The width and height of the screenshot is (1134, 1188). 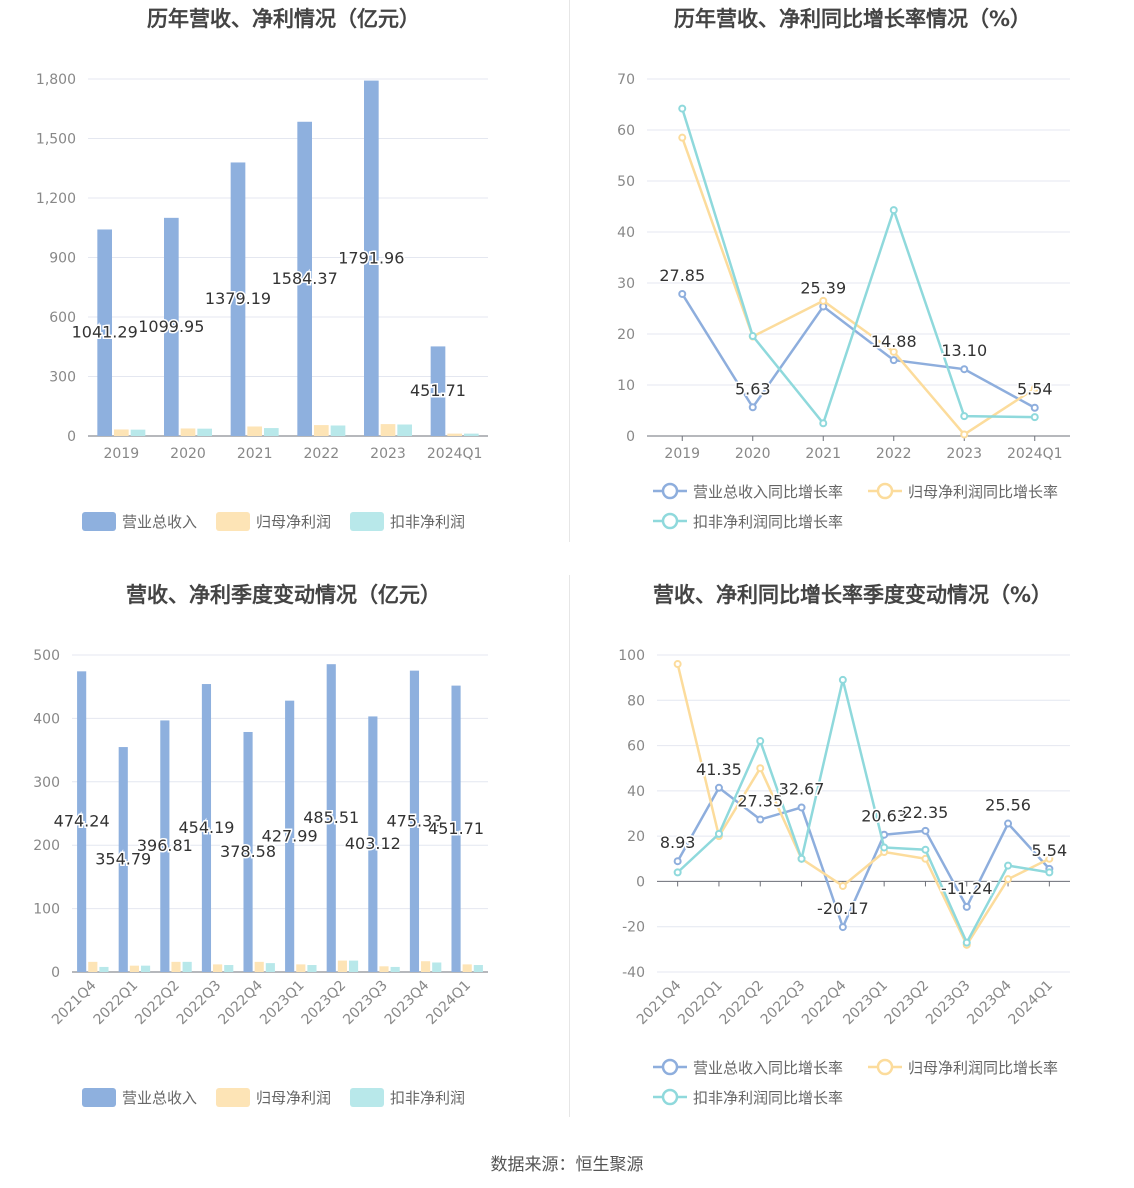 I want to click on y-tick-label: 1,200, so click(x=56, y=199).